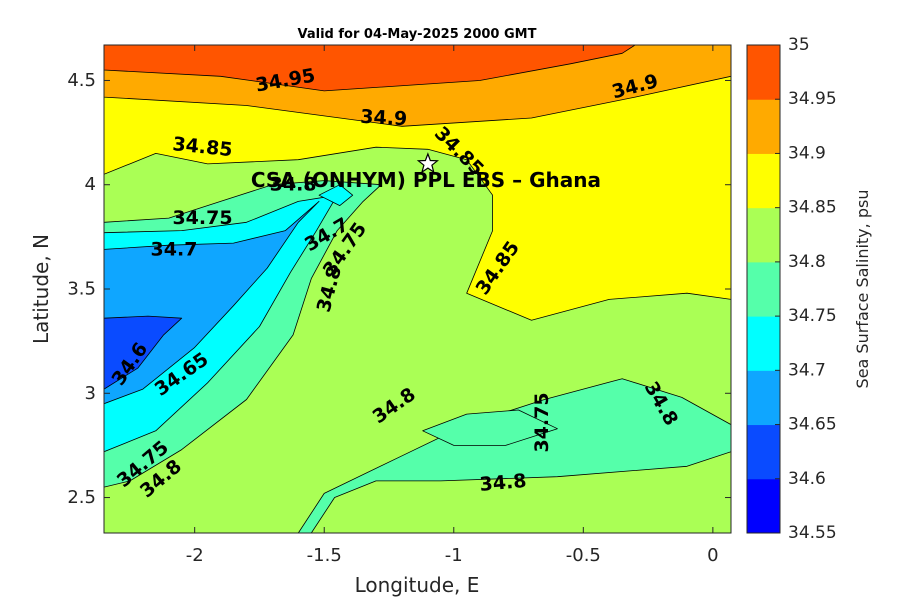  I want to click on contour-label-2: 34.9, so click(384, 118).